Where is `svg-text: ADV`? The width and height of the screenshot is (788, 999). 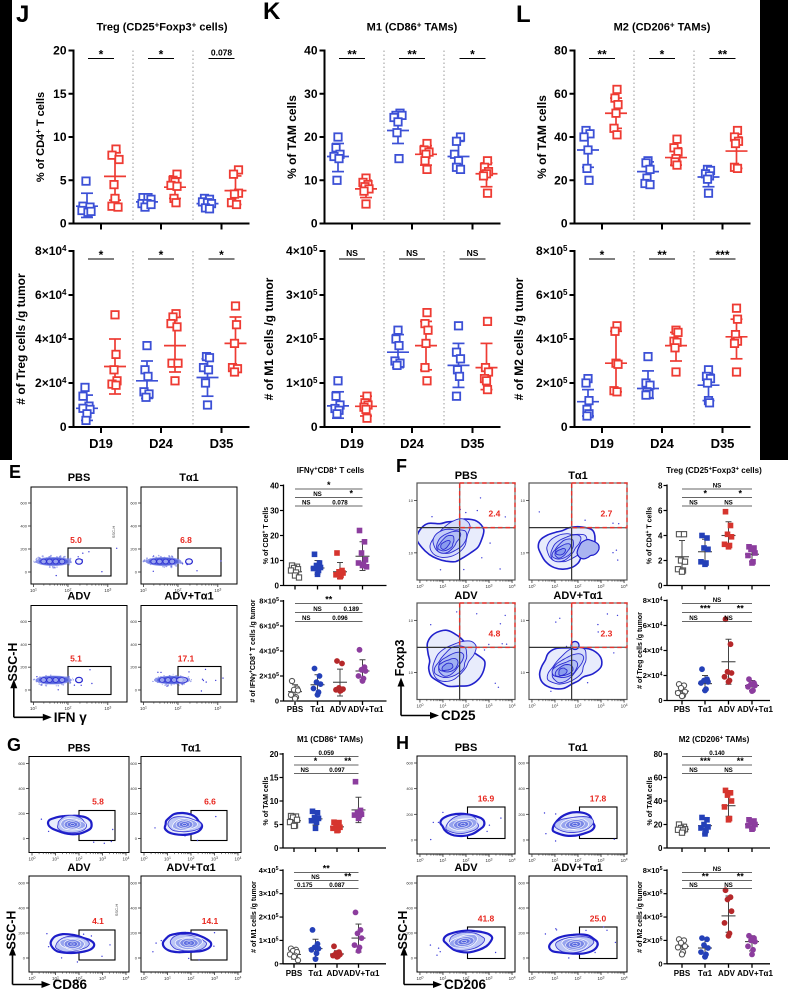
svg-text: ADV is located at coordinates (727, 973).